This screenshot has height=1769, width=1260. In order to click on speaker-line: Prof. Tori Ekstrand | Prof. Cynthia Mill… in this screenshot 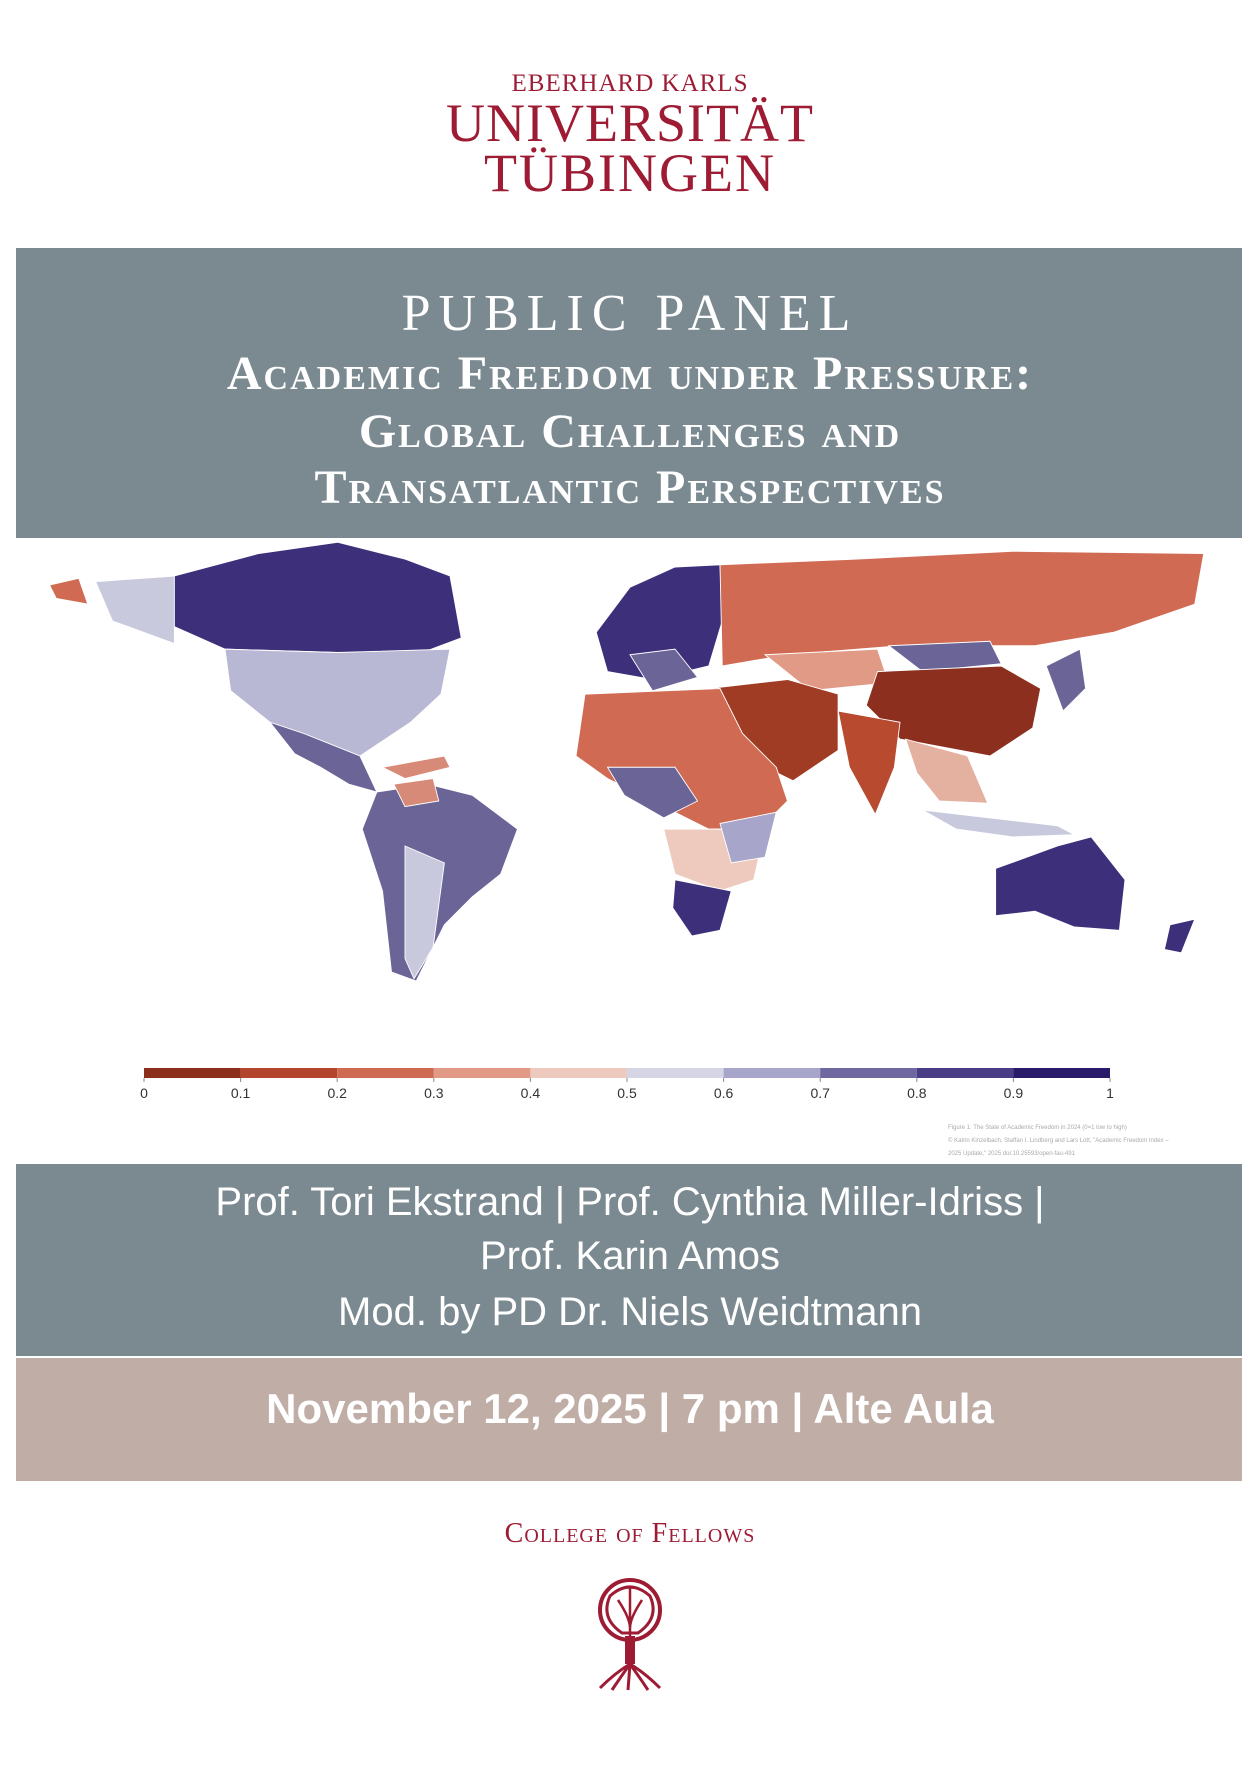, I will do `click(630, 1202)`.